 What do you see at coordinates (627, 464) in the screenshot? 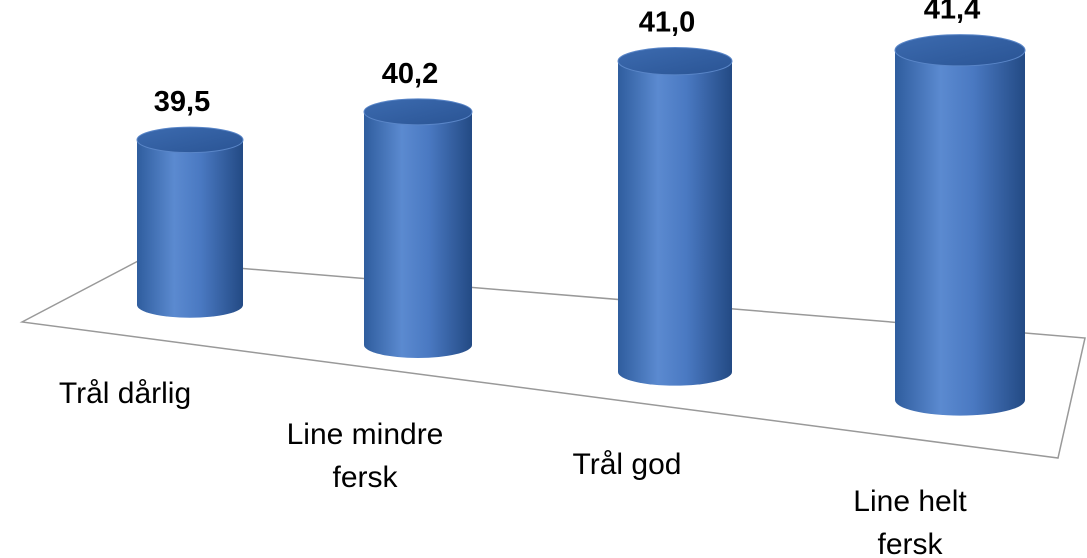
I see `category-label: Trål god` at bounding box center [627, 464].